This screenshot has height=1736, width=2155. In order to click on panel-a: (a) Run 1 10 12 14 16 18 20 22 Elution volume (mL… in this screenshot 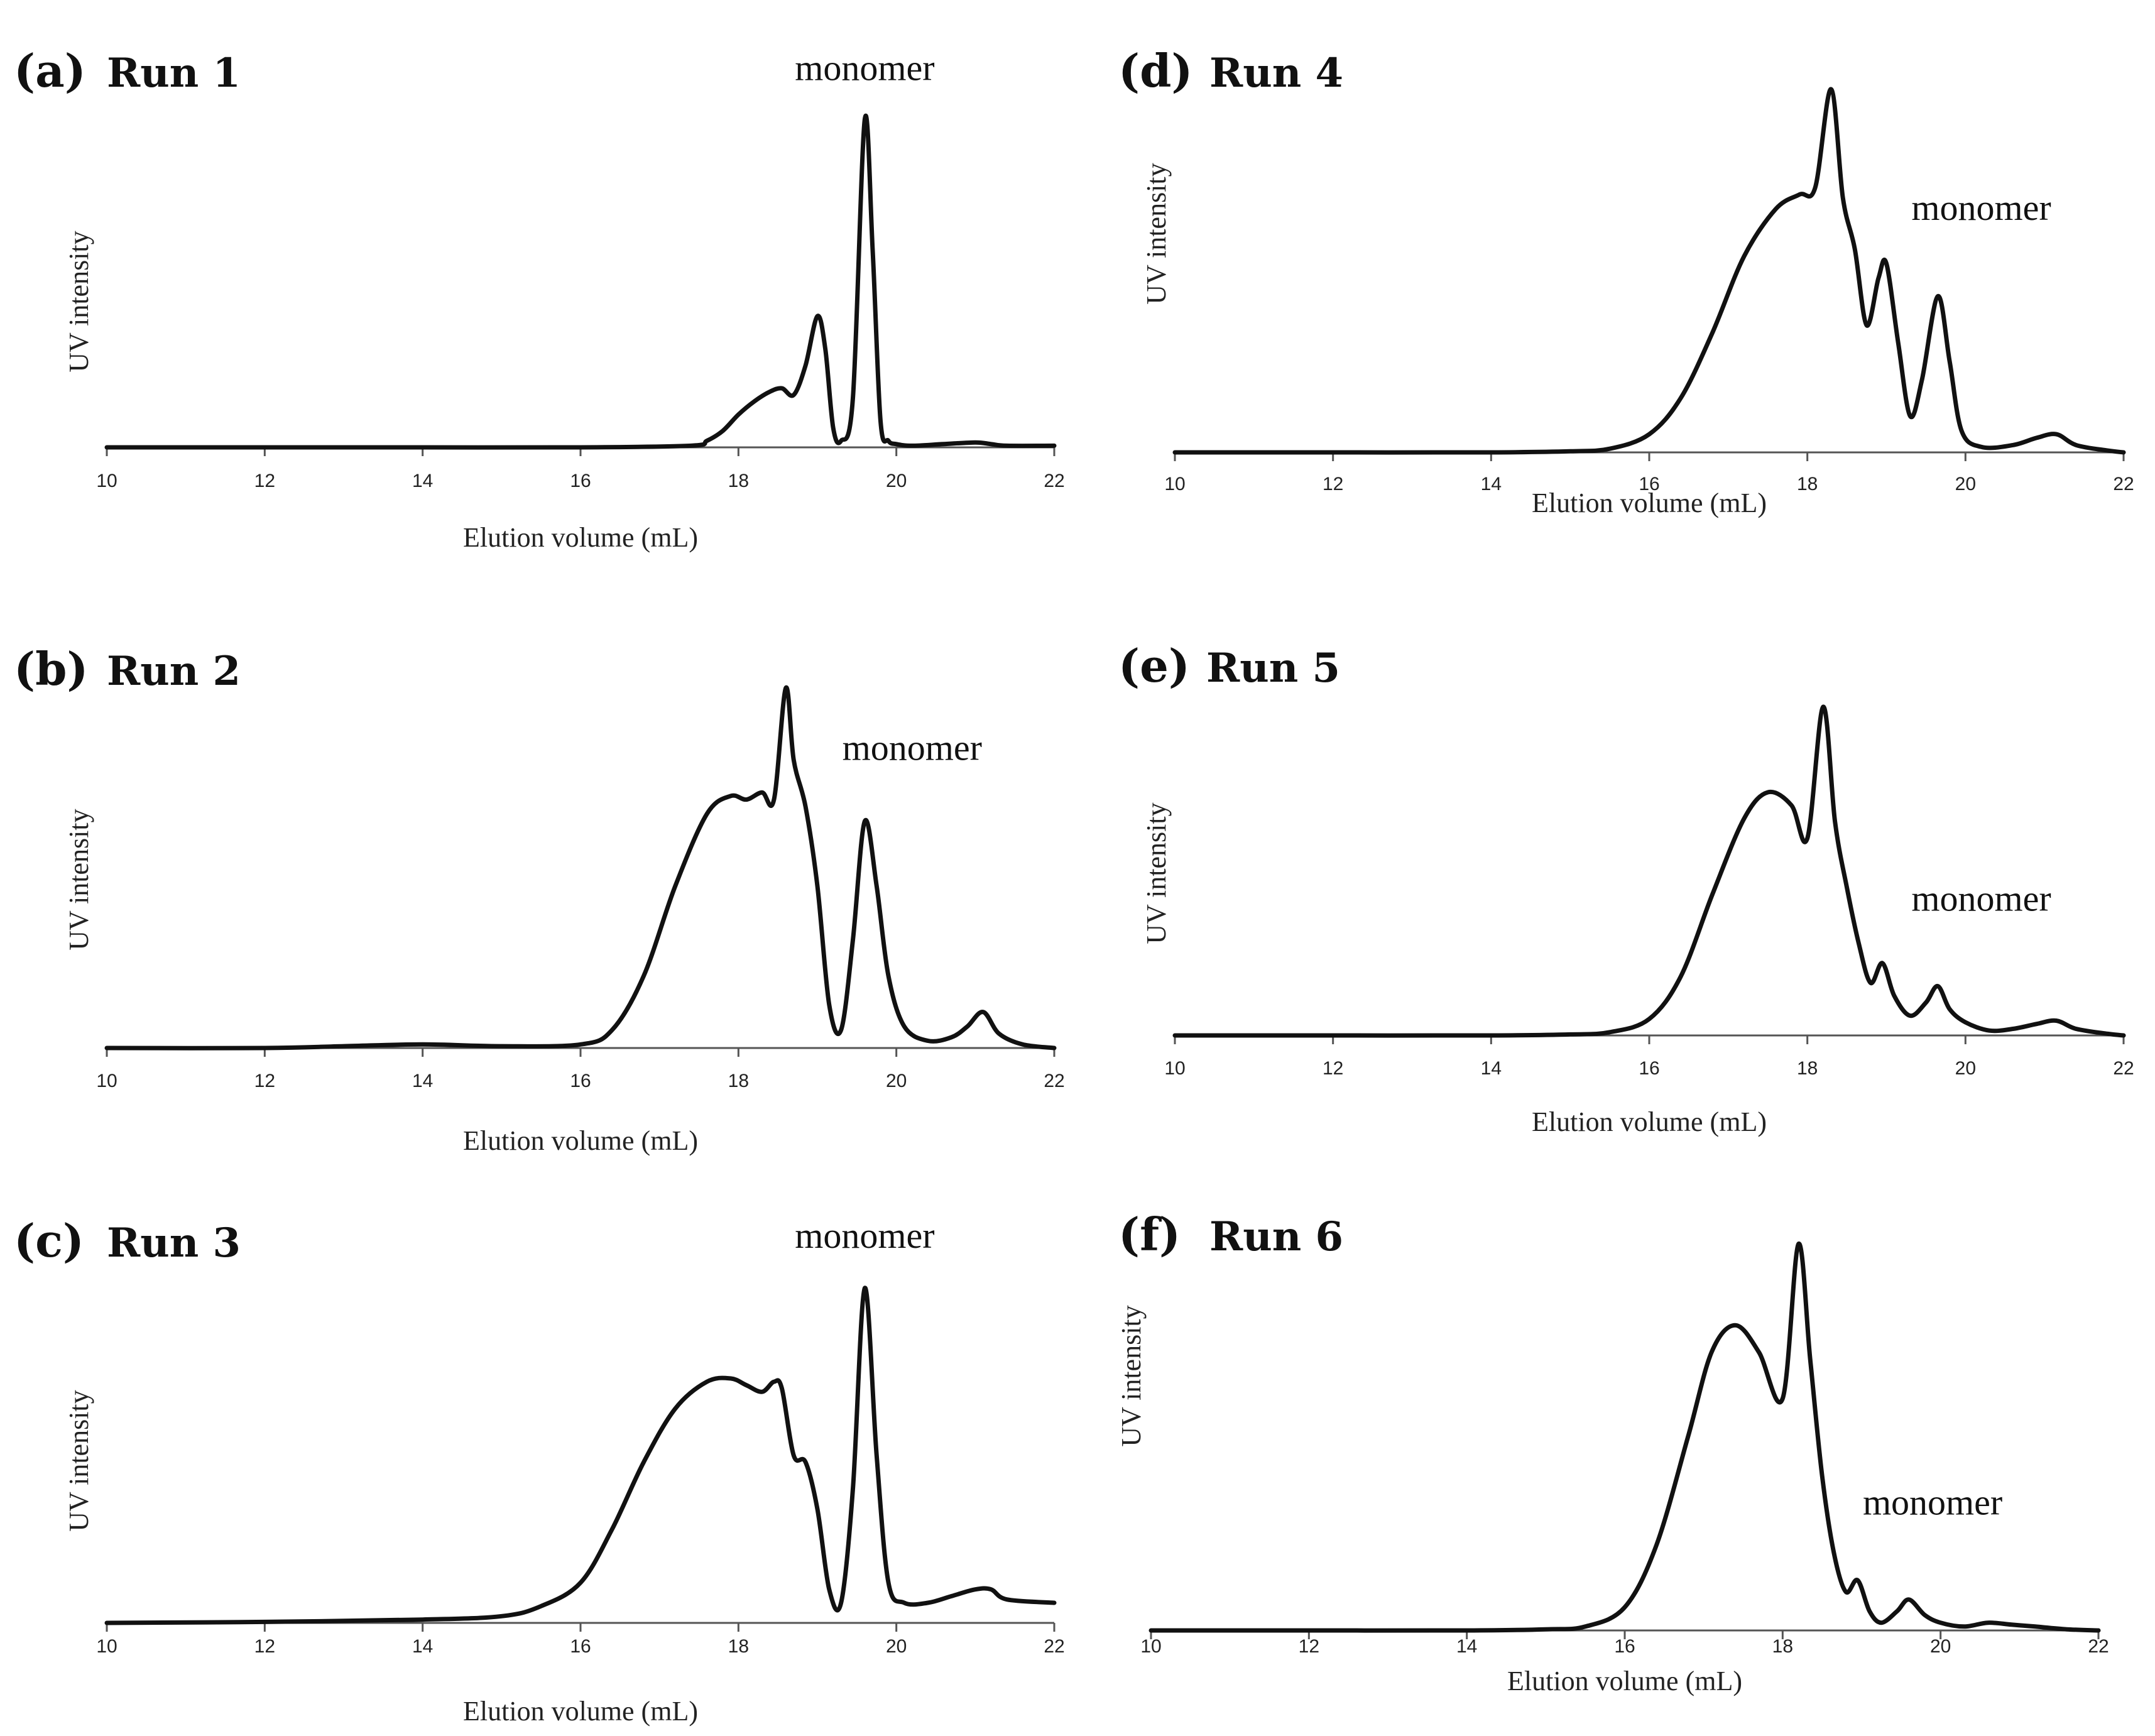, I will do `click(539, 298)`.